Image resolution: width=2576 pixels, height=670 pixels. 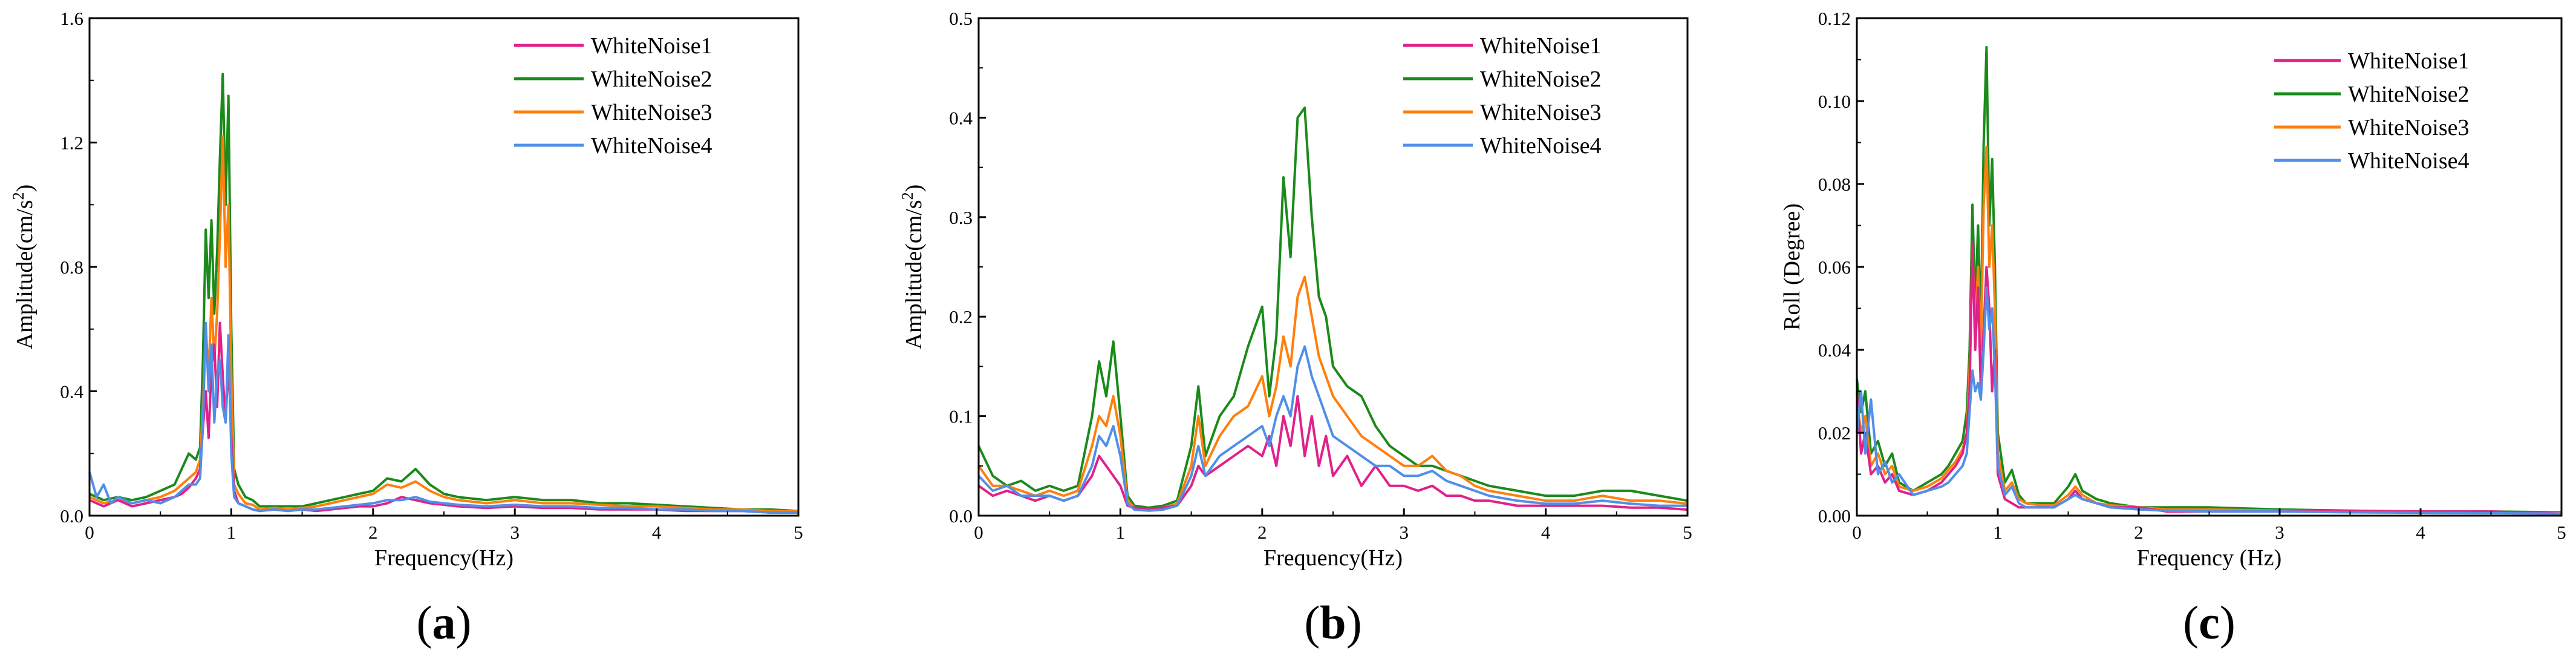 I want to click on panel-label-letter: a, so click(x=444, y=622).